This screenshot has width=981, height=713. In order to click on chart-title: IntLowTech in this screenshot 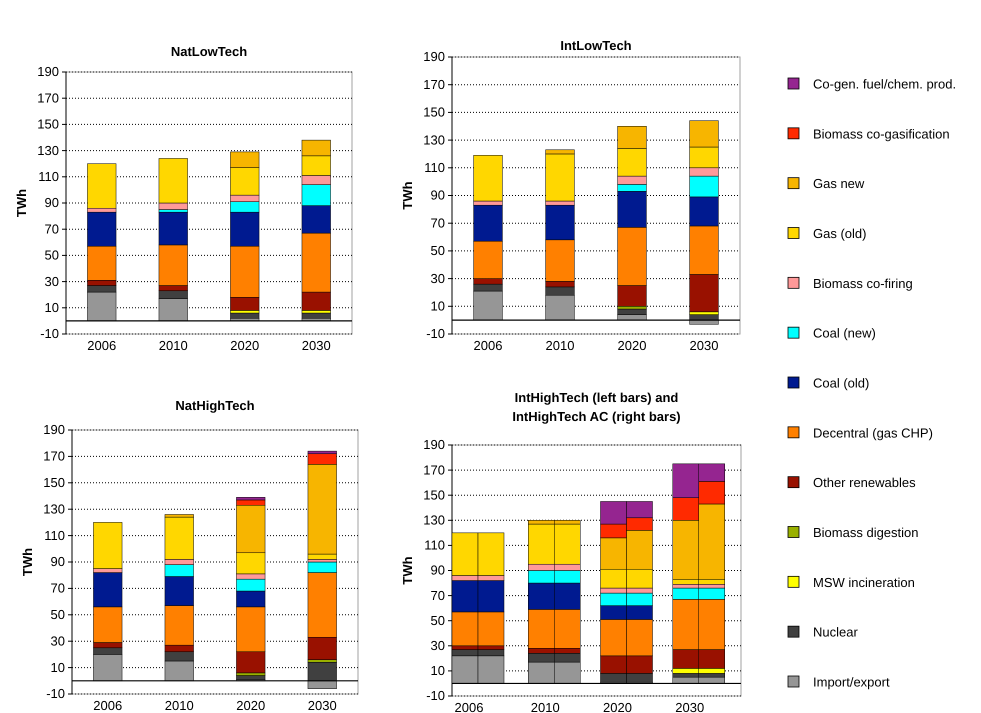, I will do `click(596, 45)`.